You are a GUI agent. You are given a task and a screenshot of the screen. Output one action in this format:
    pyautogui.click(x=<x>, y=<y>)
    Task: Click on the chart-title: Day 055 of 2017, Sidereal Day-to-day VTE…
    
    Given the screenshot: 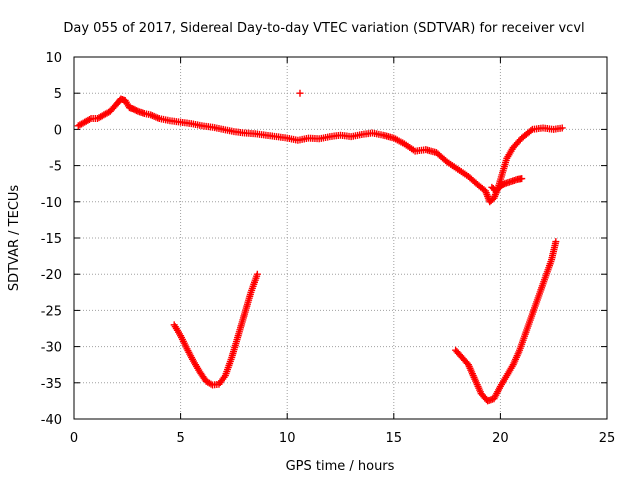 What is the action you would take?
    pyautogui.click(x=323, y=28)
    